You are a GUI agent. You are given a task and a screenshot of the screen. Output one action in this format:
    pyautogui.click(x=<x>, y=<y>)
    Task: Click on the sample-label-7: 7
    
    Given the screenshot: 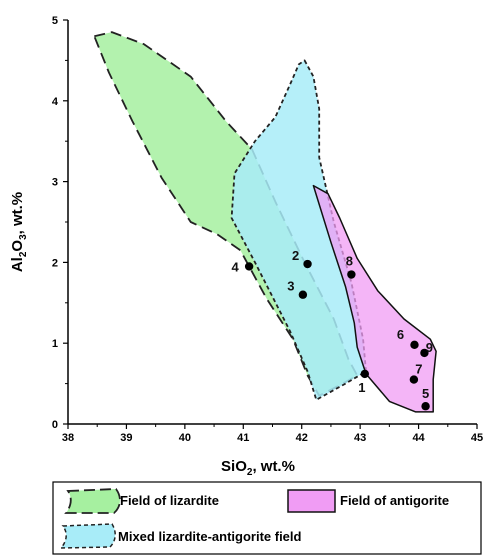 What is the action you would take?
    pyautogui.click(x=418, y=369)
    